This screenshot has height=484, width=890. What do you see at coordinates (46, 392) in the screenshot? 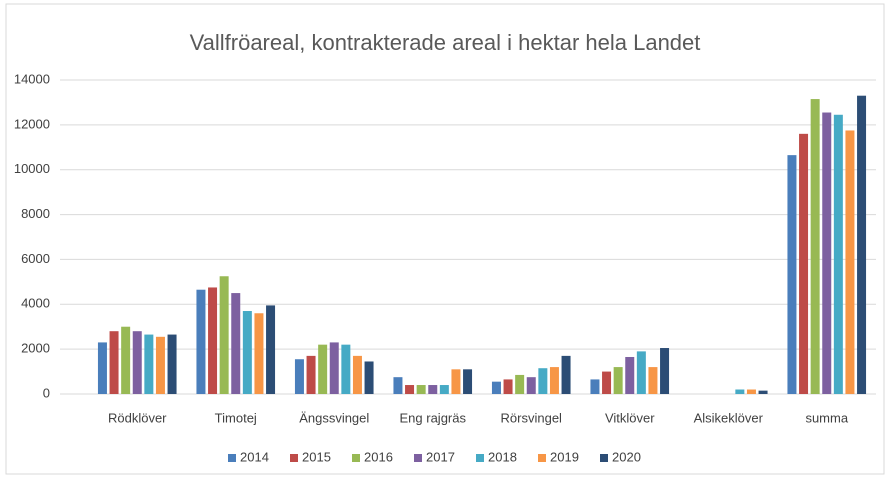
I see `y-tick-label: 0` at bounding box center [46, 392].